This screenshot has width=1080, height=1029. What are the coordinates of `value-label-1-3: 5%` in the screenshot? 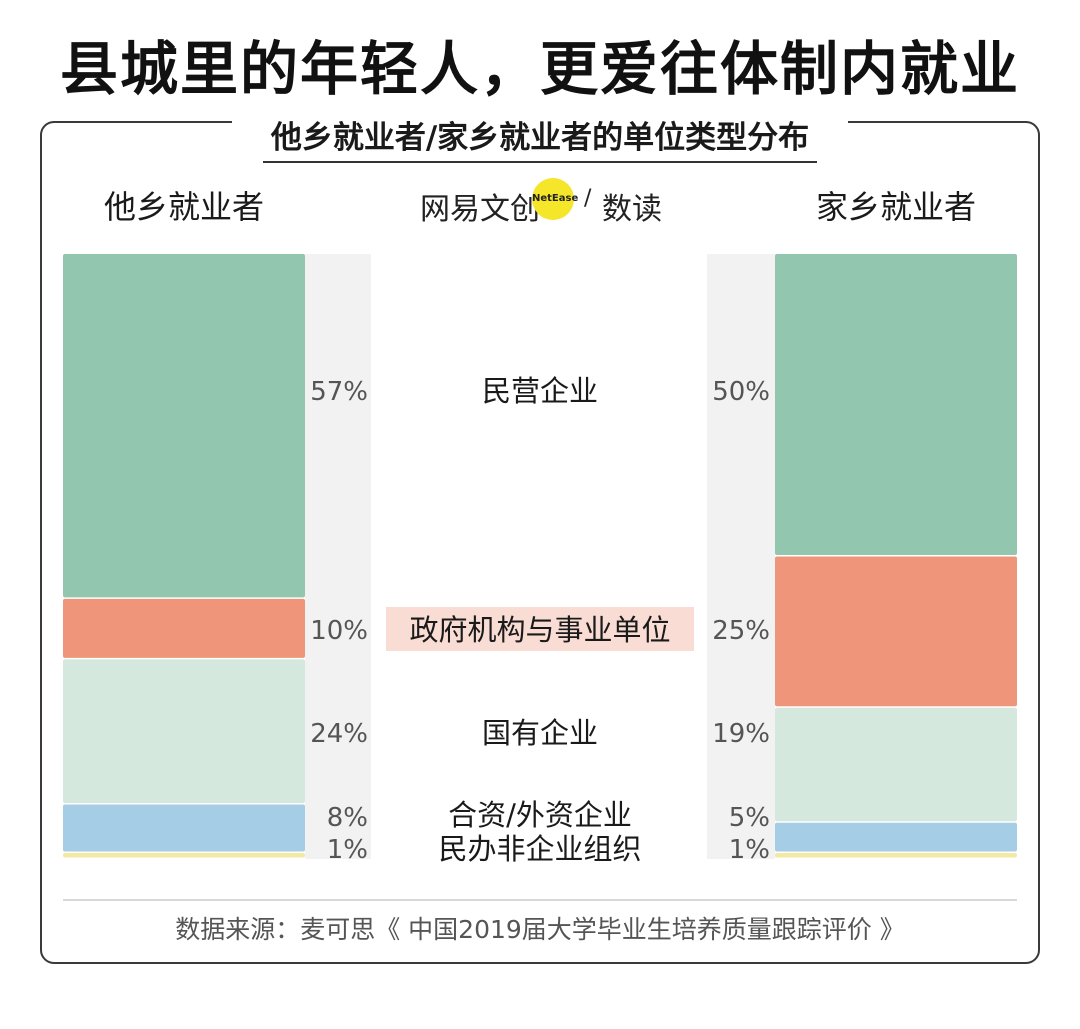 It's located at (749, 818).